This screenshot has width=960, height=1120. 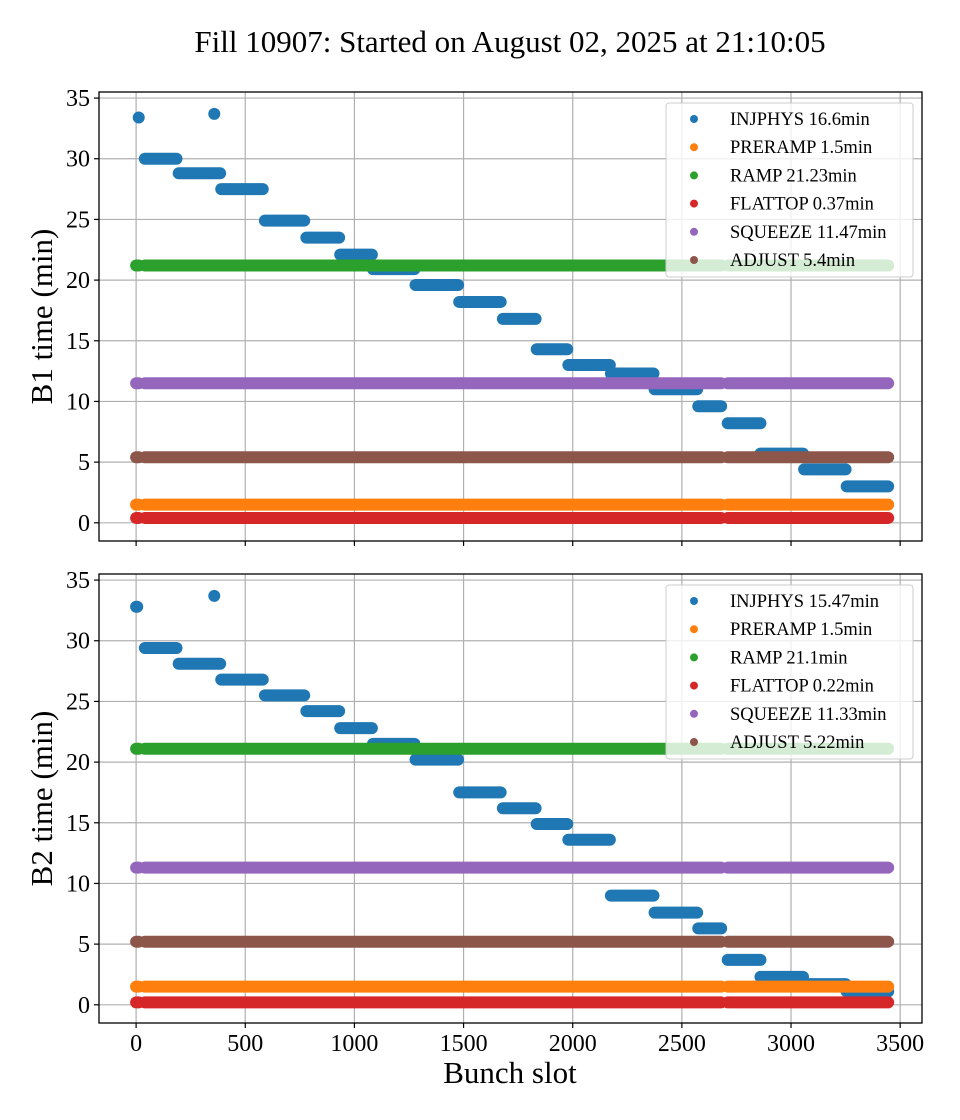 I want to click on legend-entry: RAMP 21.1min, so click(x=789, y=658).